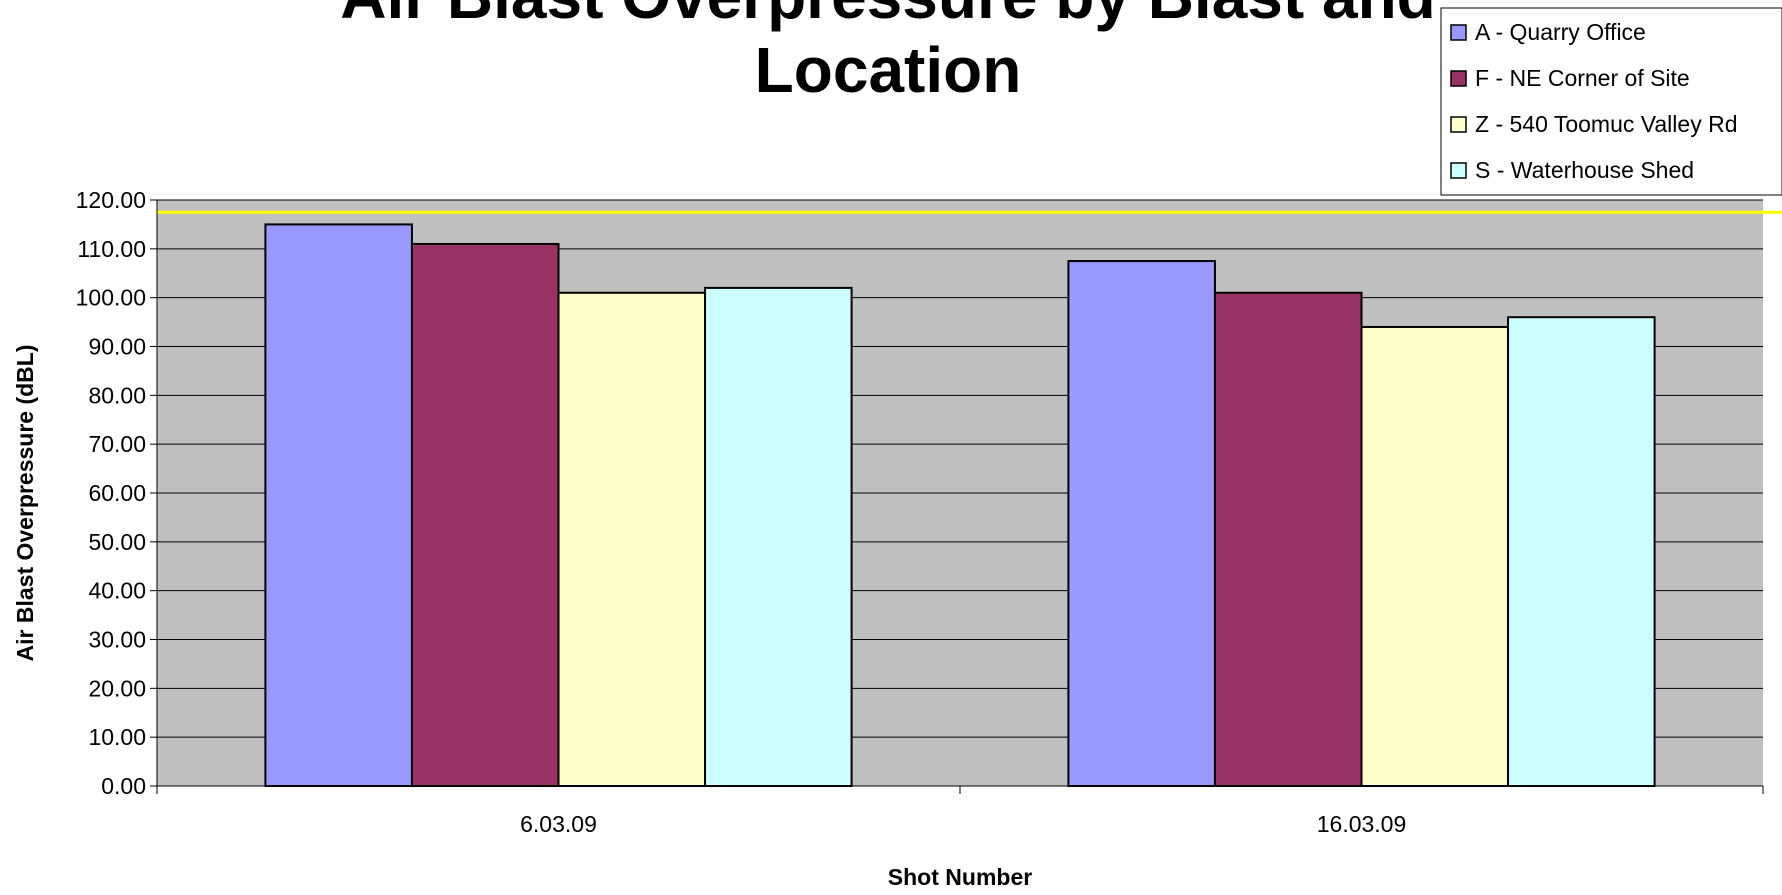  I want to click on y-tick-label: 40.00, so click(117, 591).